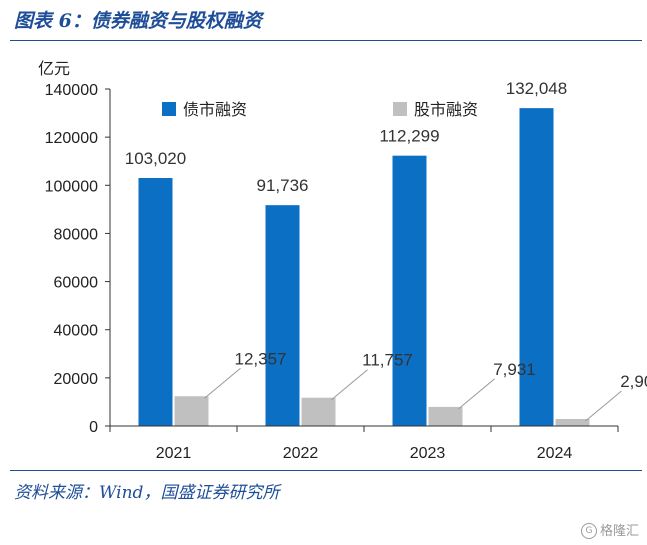  What do you see at coordinates (536, 88) in the screenshot?
I see `data-label-bond: 132,048` at bounding box center [536, 88].